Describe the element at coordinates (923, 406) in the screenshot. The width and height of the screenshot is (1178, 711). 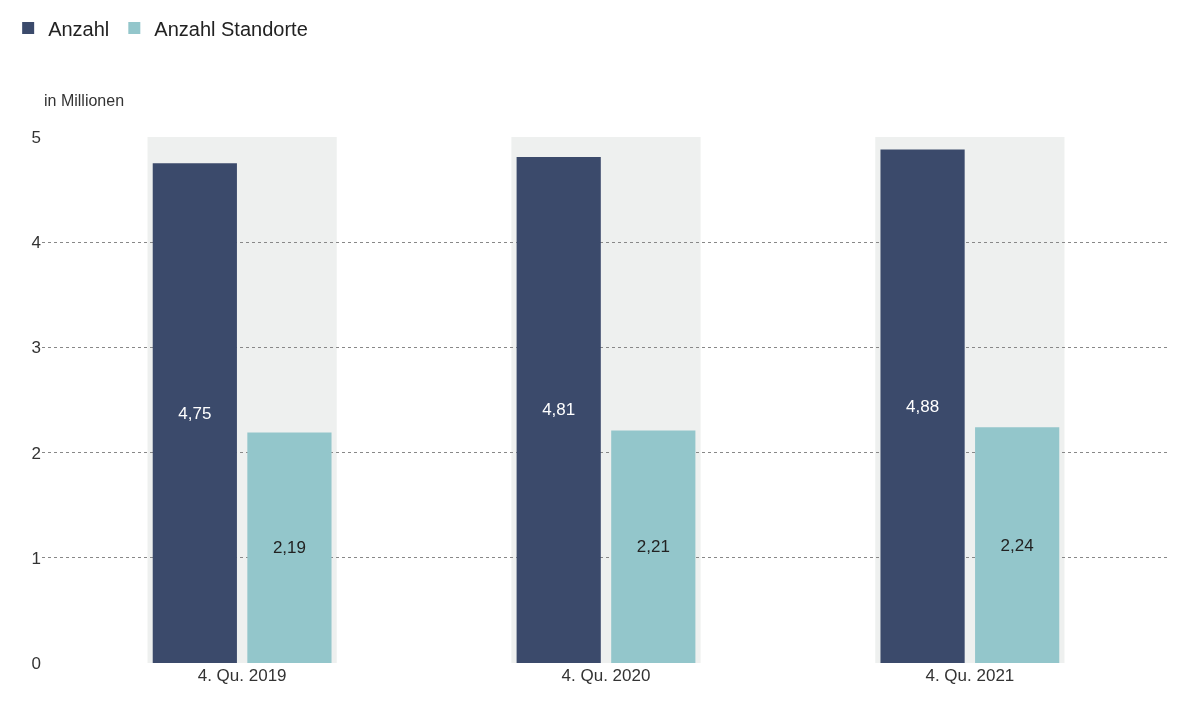
I see `data-label: 4,88` at that location.